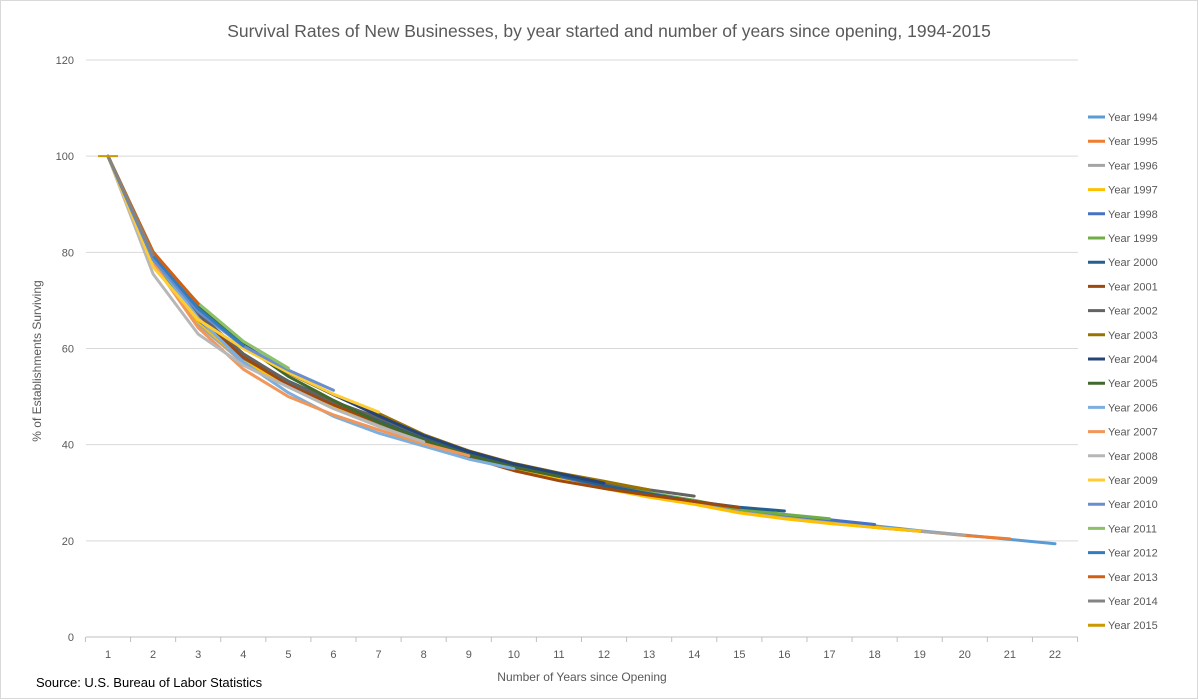 The width and height of the screenshot is (1198, 700). Describe the element at coordinates (65, 157) in the screenshot. I see `y-tick-label: 100` at that location.